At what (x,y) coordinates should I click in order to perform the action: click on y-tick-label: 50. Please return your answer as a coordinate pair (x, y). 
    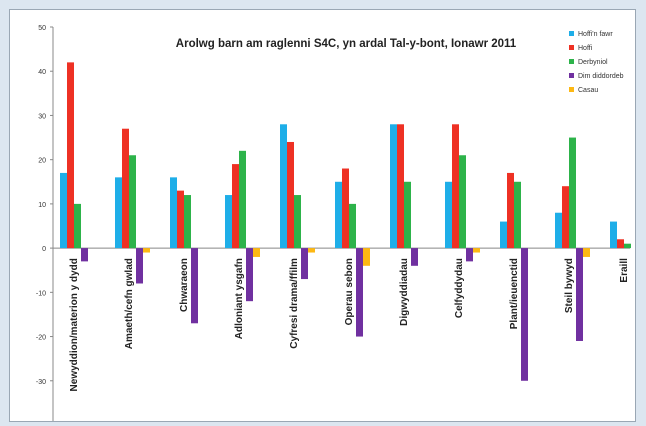
    Looking at the image, I should click on (42, 28).